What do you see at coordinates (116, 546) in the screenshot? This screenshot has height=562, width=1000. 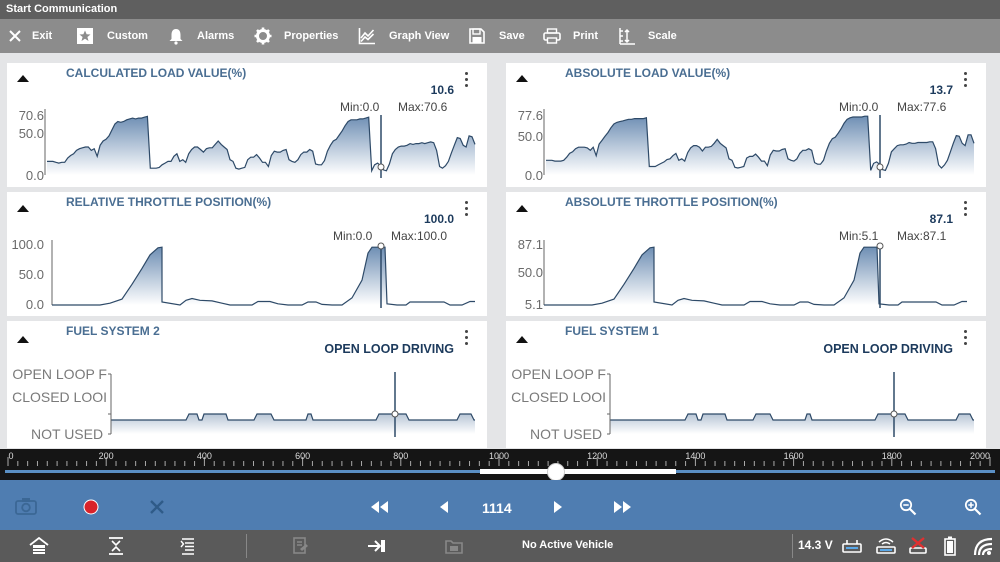 I see `vehicle-menu-button` at bounding box center [116, 546].